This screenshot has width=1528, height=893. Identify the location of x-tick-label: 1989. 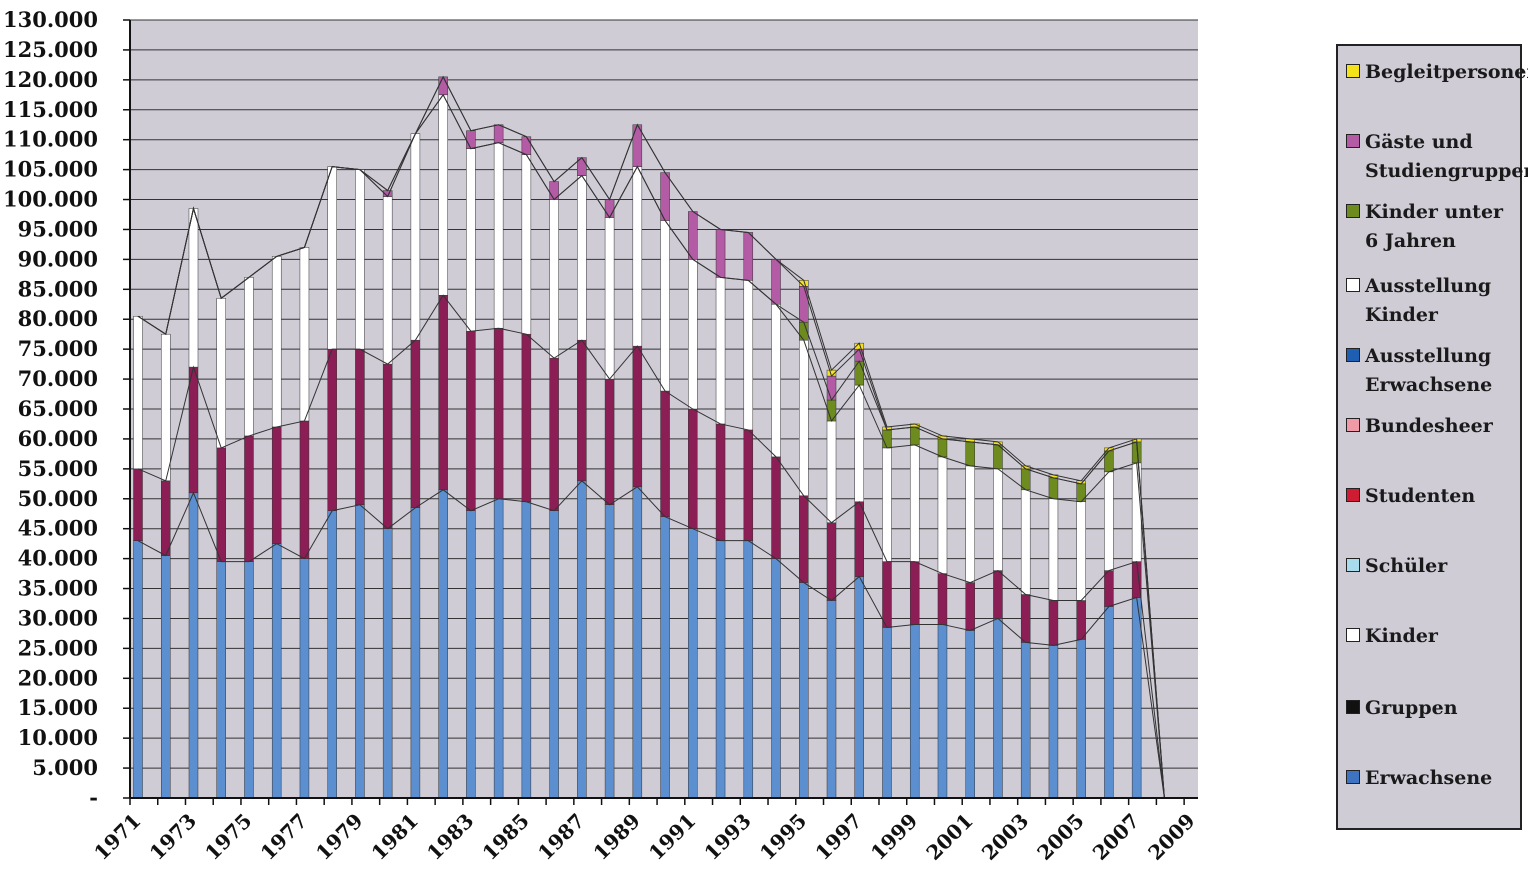
(617, 837).